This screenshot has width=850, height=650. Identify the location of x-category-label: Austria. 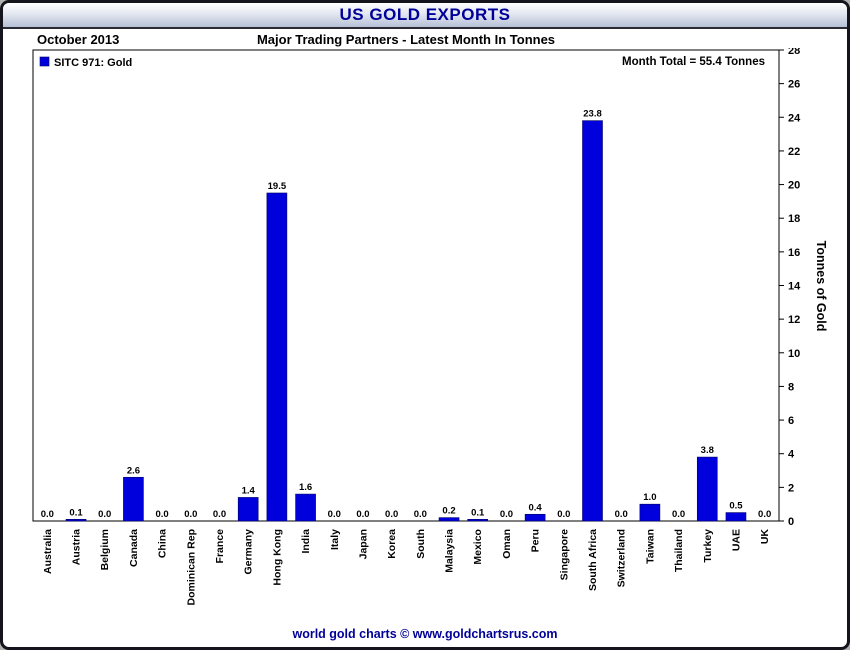
(77, 547).